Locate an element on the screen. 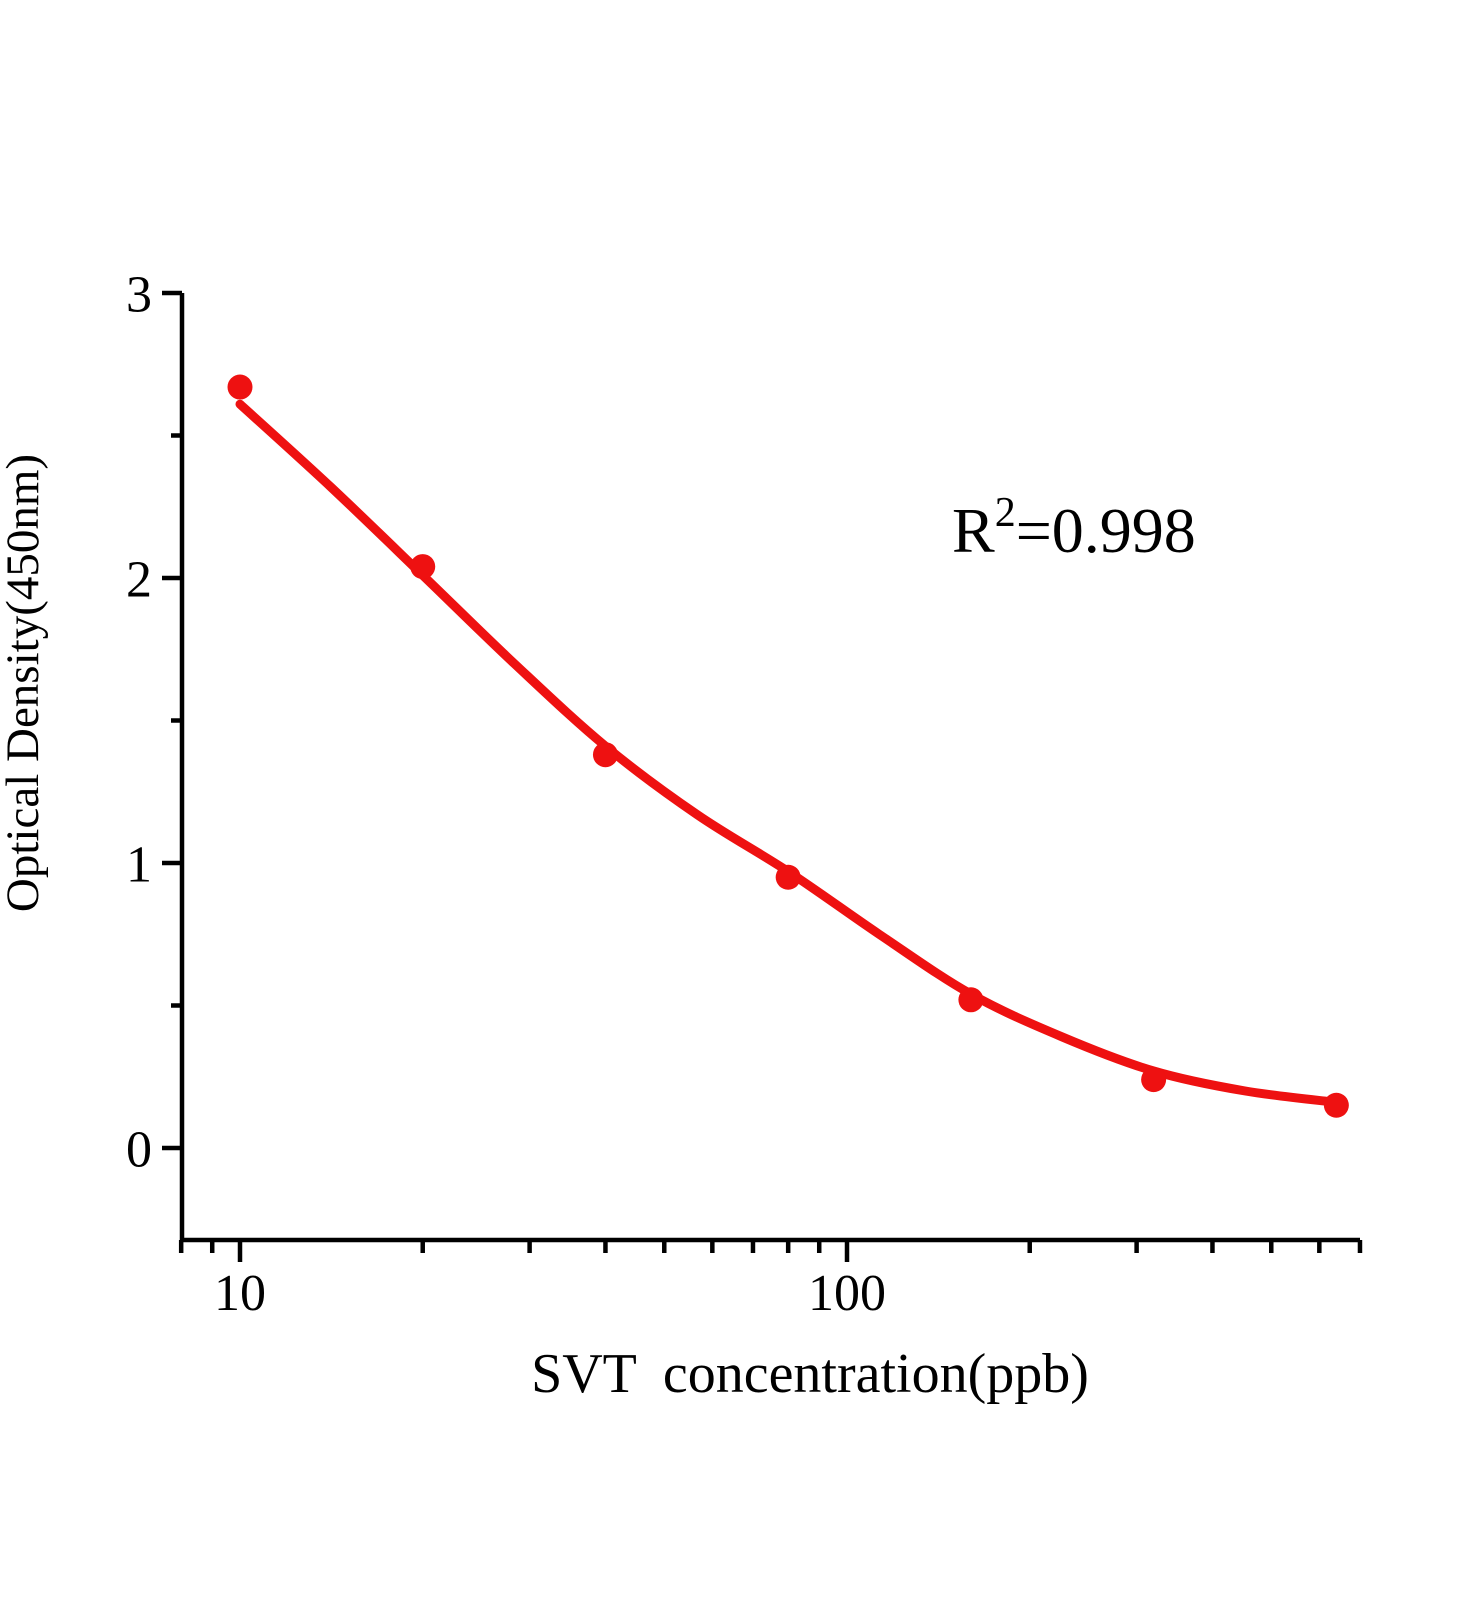 This screenshot has width=1472, height=1600. y-tick-label: 2 is located at coordinates (139, 580).